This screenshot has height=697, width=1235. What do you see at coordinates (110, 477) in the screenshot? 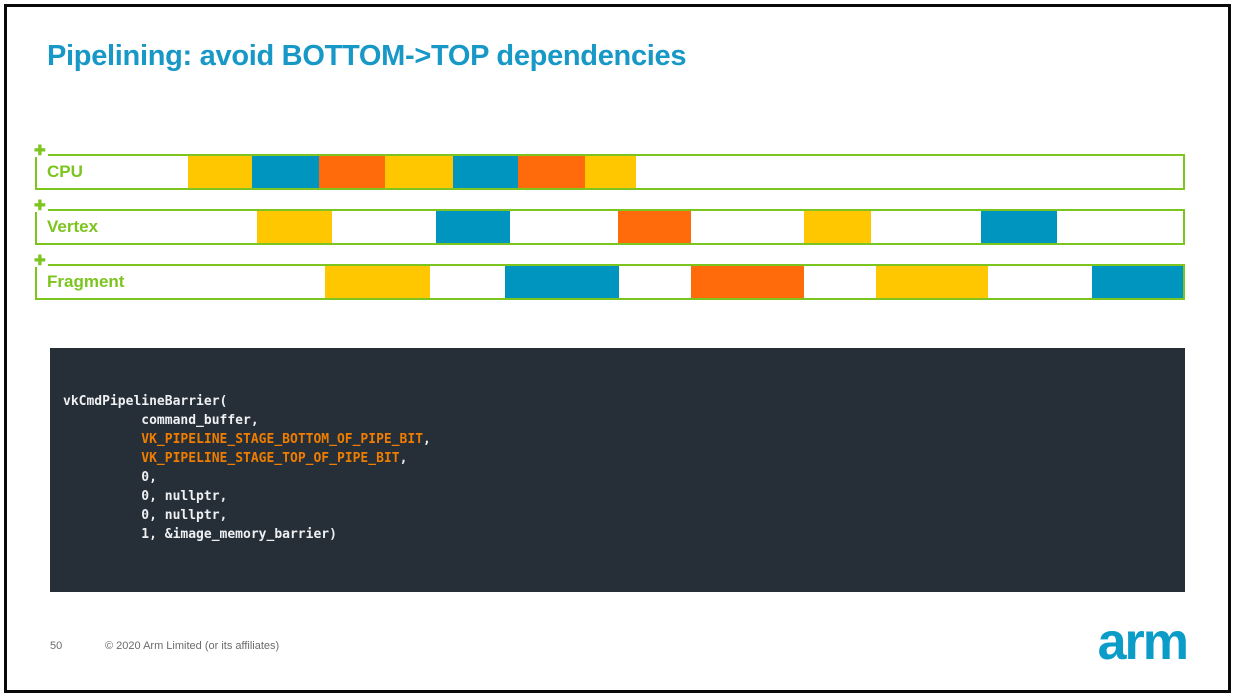
I see `code-line: 0,` at bounding box center [110, 477].